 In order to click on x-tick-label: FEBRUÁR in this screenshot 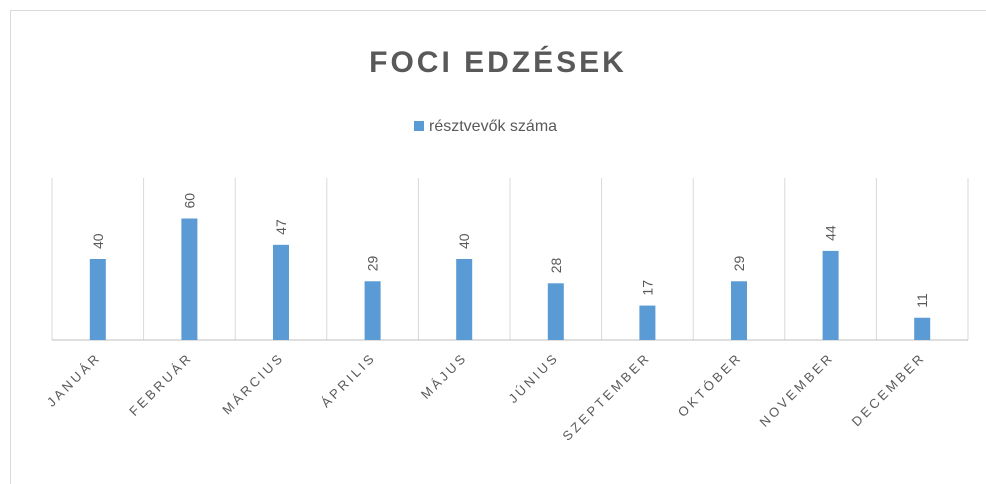, I will do `click(160, 384)`.